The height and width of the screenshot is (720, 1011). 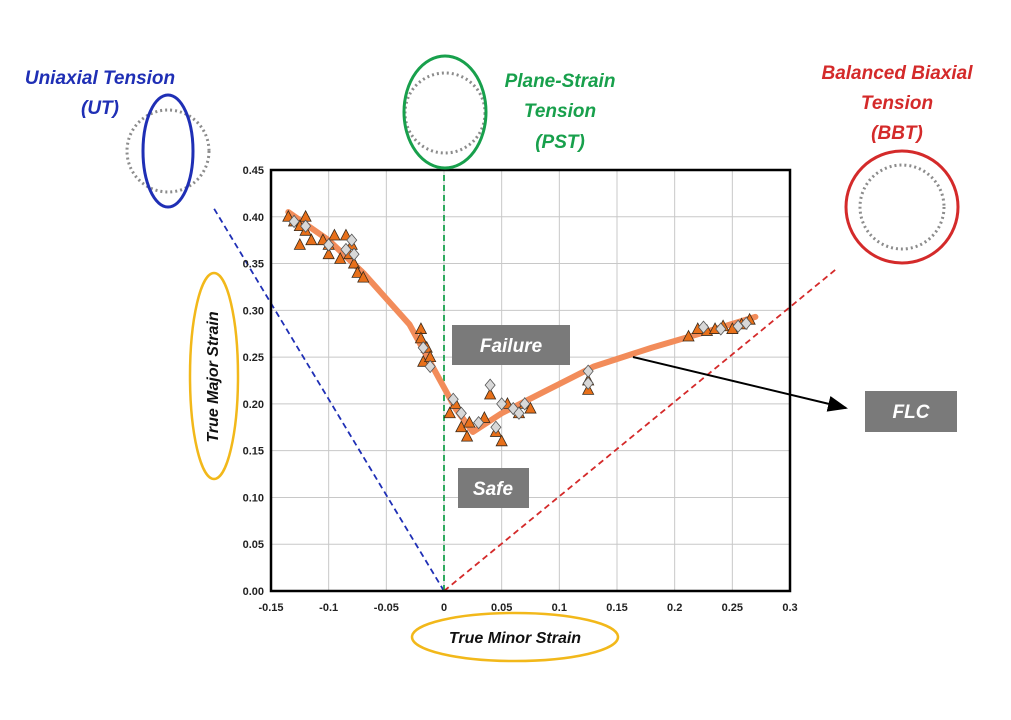 What do you see at coordinates (560, 81) in the screenshot?
I see `pst-title-line1: Plane-Strain` at bounding box center [560, 81].